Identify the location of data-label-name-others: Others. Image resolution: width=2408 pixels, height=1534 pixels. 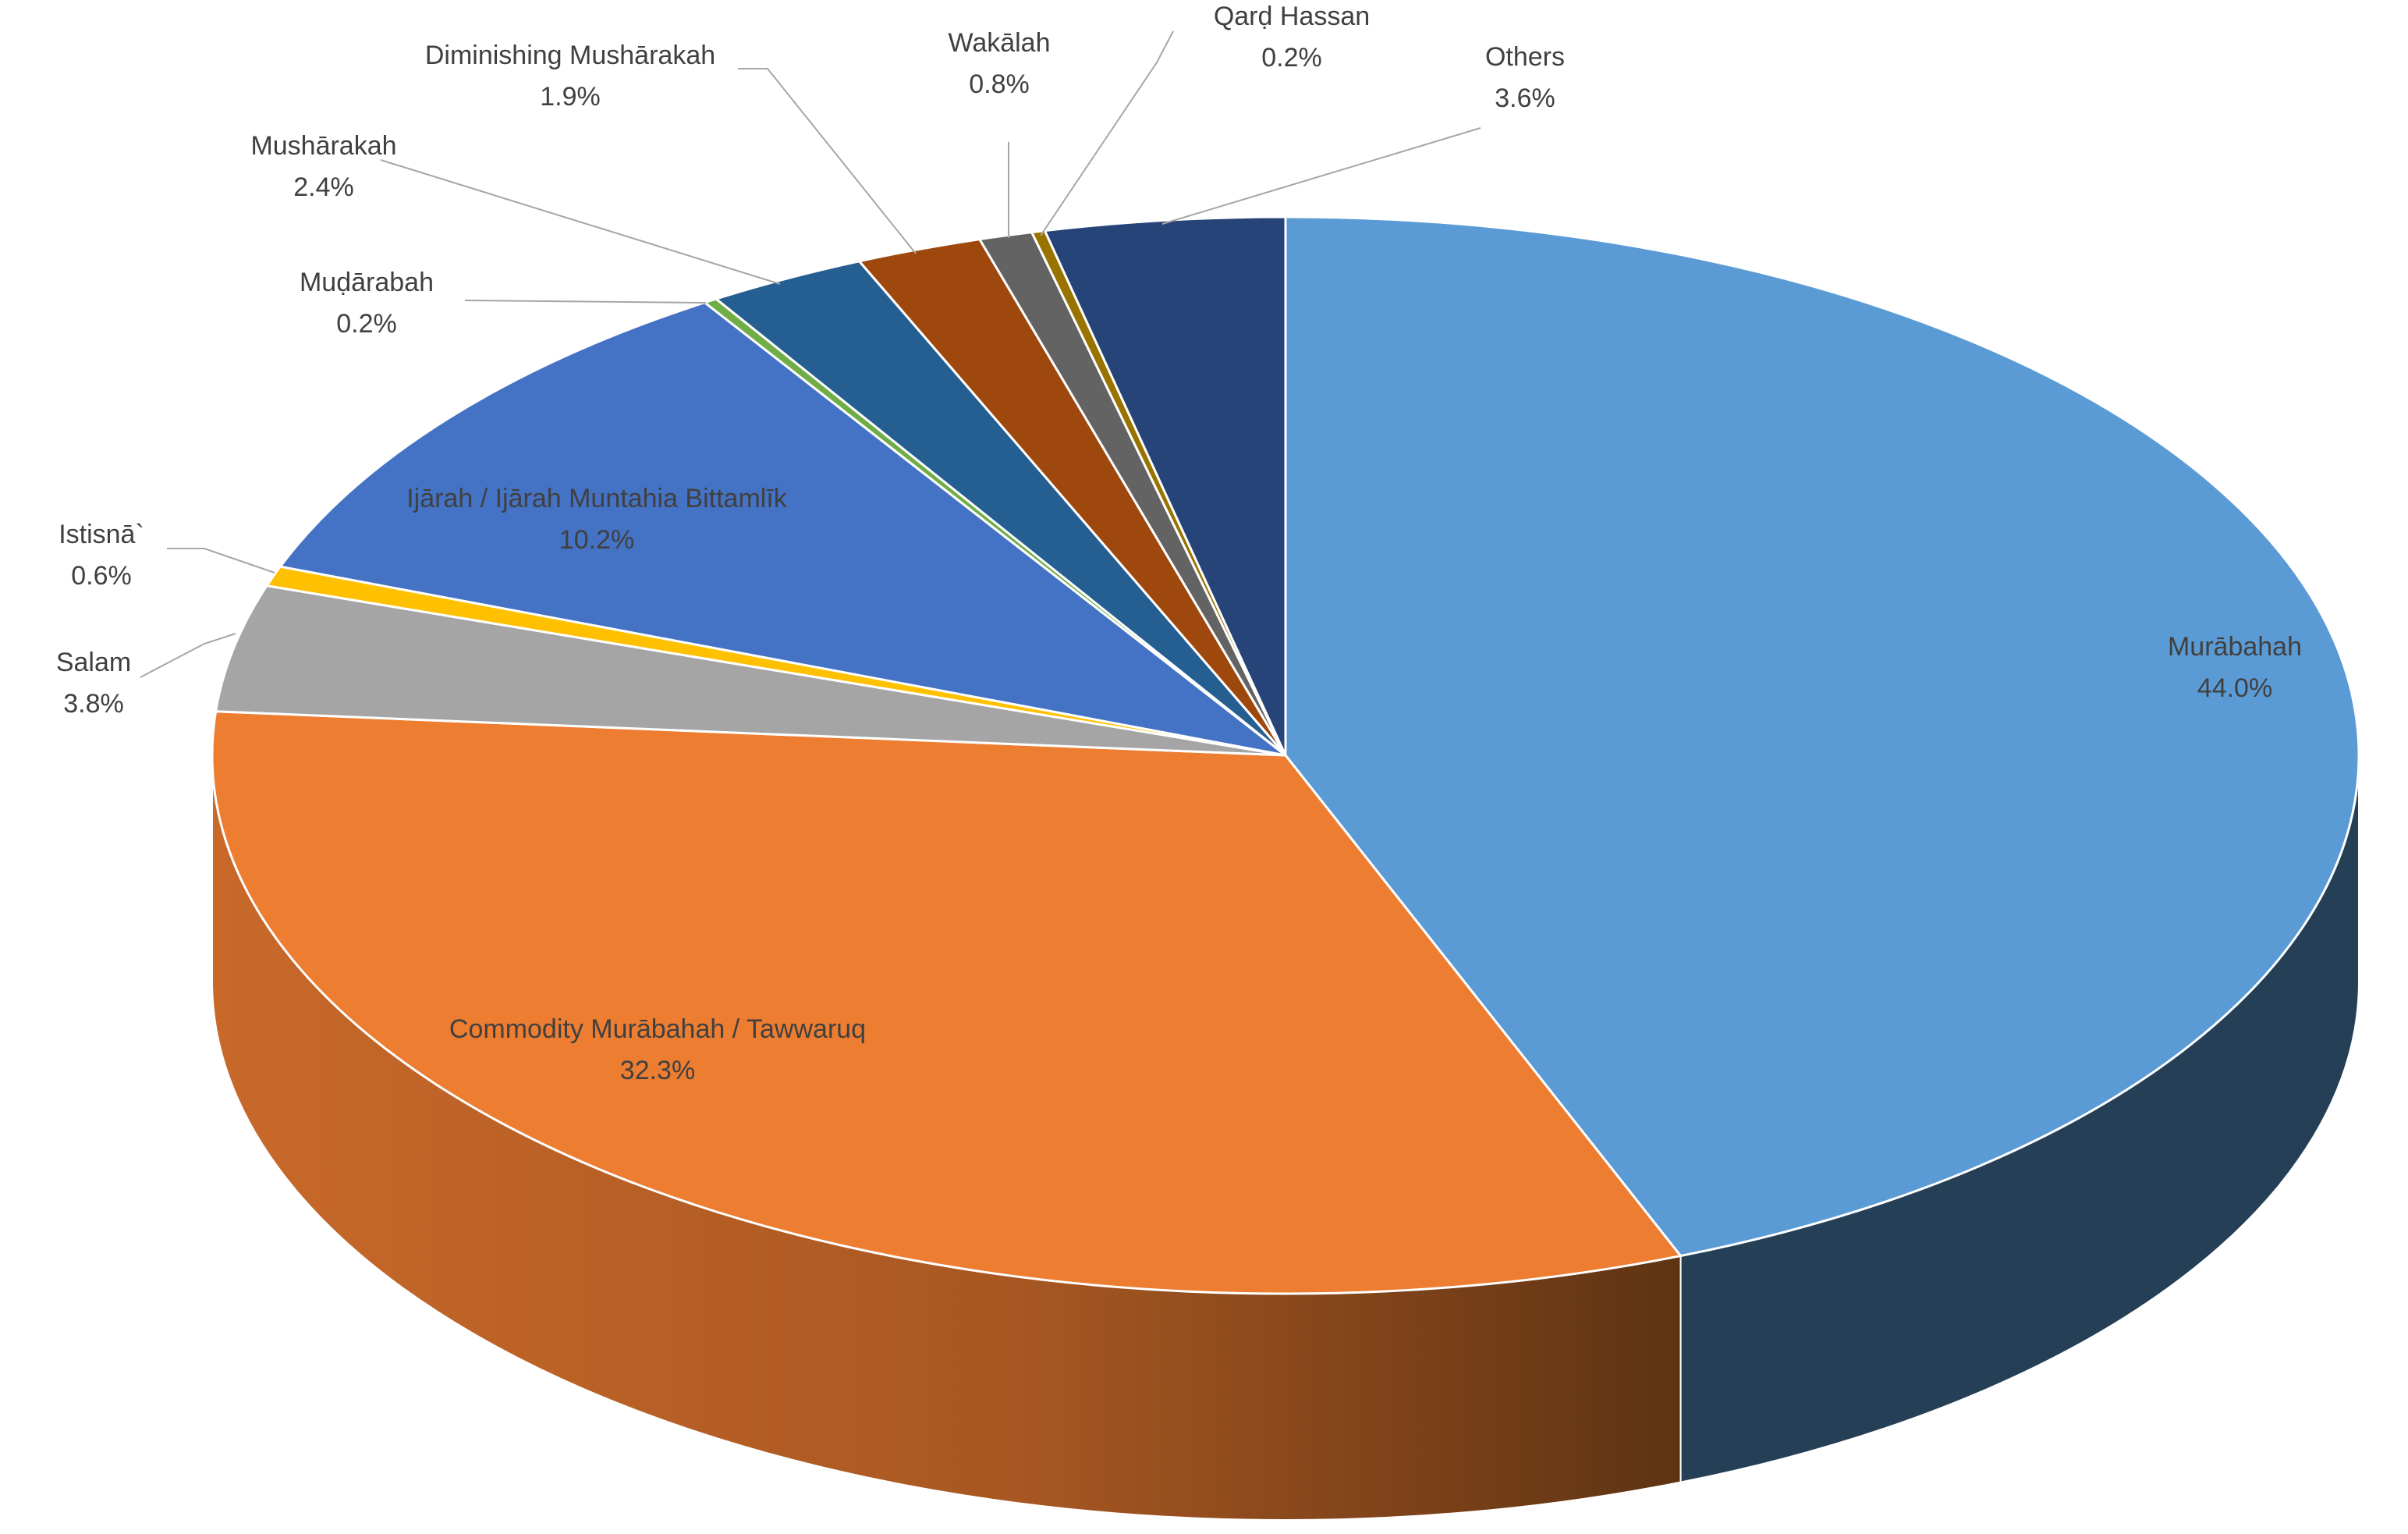
(1525, 57).